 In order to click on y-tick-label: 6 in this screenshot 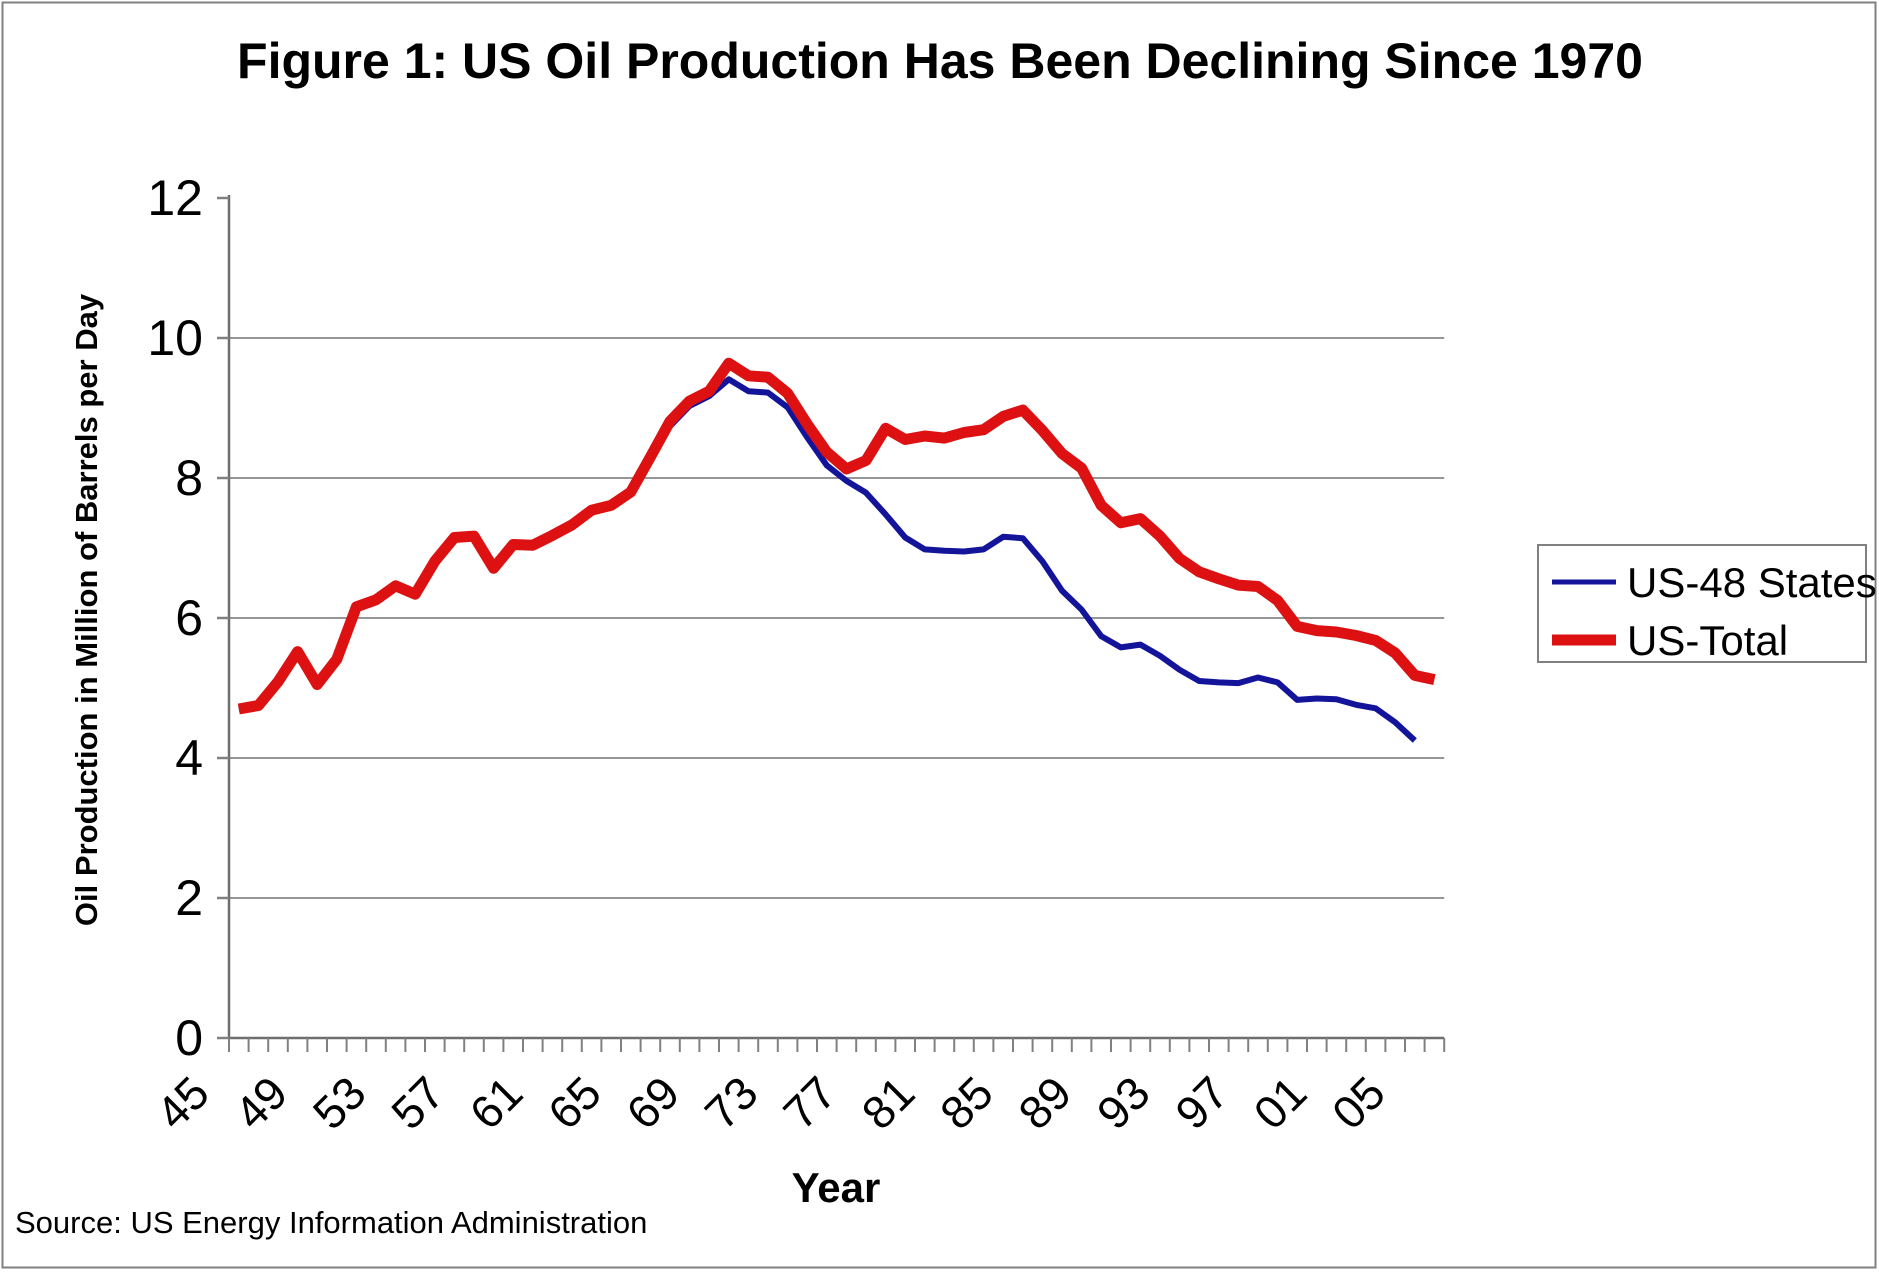, I will do `click(189, 618)`.